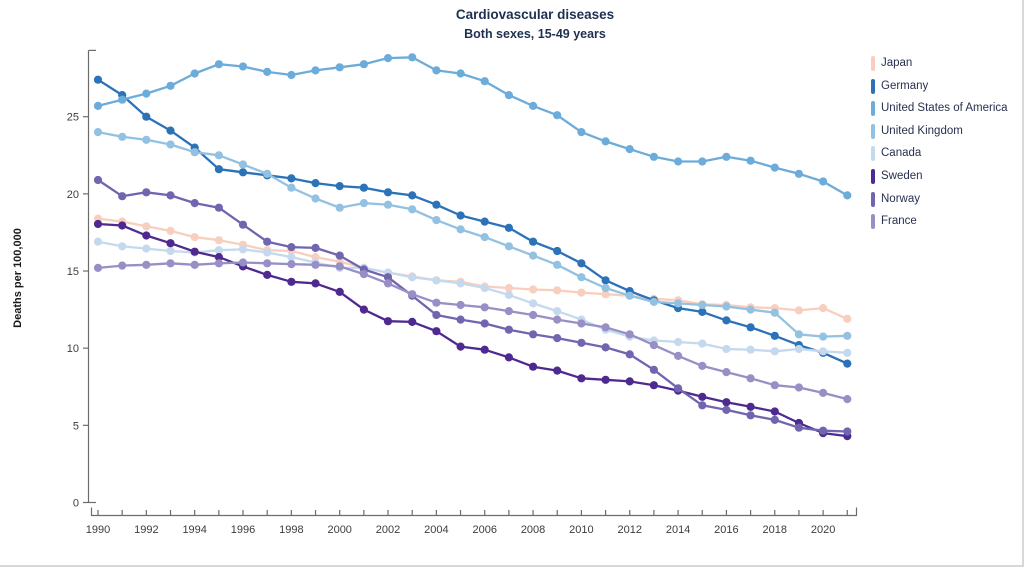  Describe the element at coordinates (581, 530) in the screenshot. I see `svg-text: 2010` at that location.